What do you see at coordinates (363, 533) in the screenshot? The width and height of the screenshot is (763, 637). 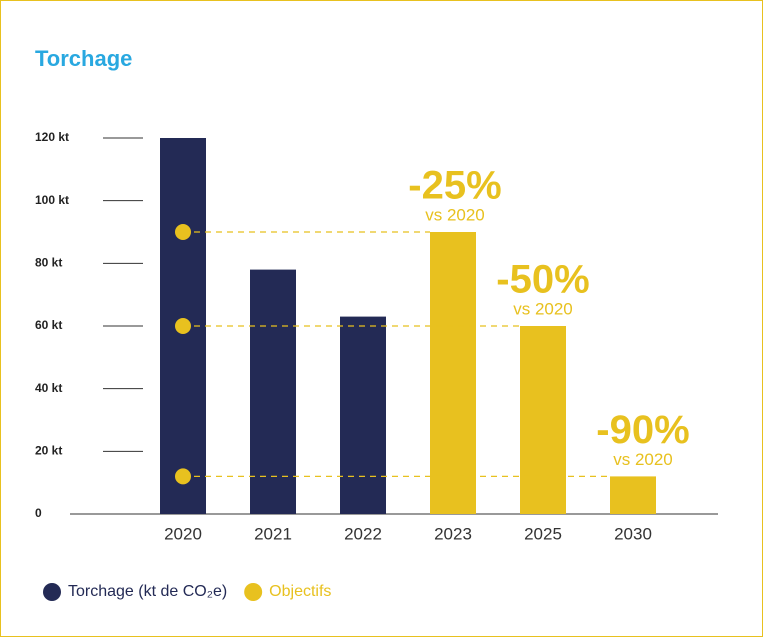 I see `x-tick-label: 2022` at bounding box center [363, 533].